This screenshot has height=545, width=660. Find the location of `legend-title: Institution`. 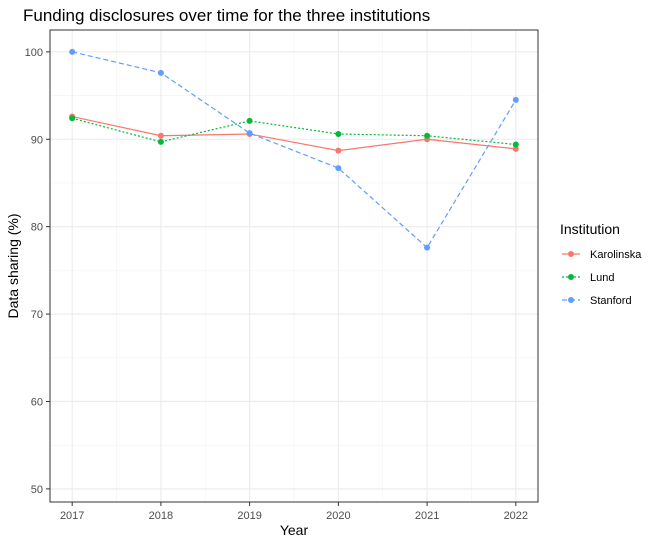

legend-title: Institution is located at coordinates (590, 229).